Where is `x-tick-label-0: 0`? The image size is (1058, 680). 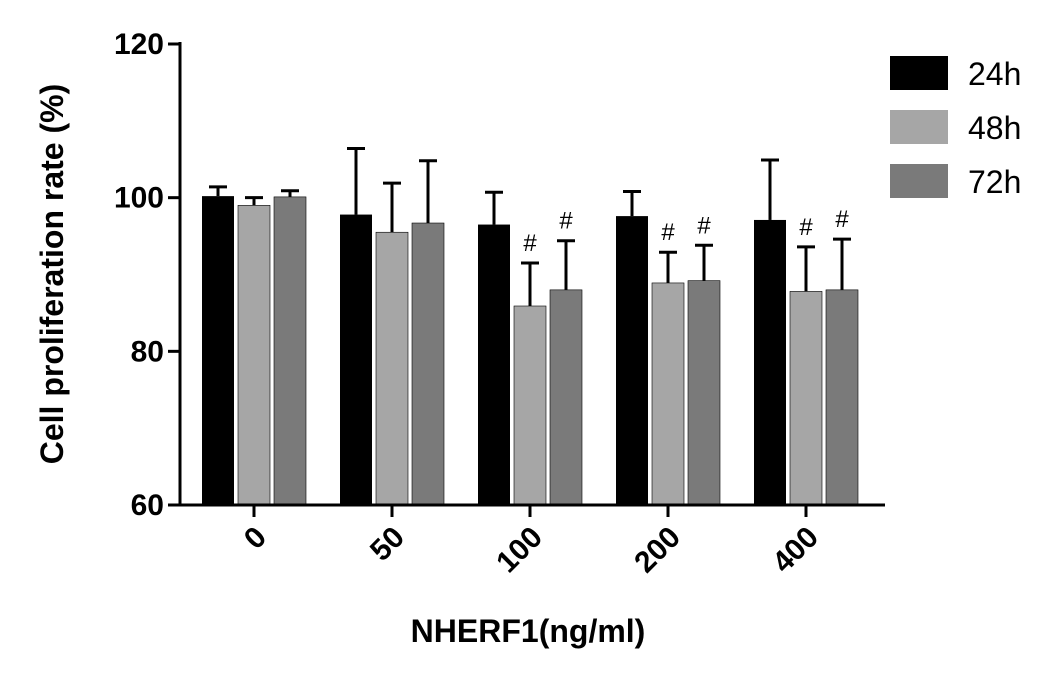
x-tick-label-0: 0 is located at coordinates (255, 538).